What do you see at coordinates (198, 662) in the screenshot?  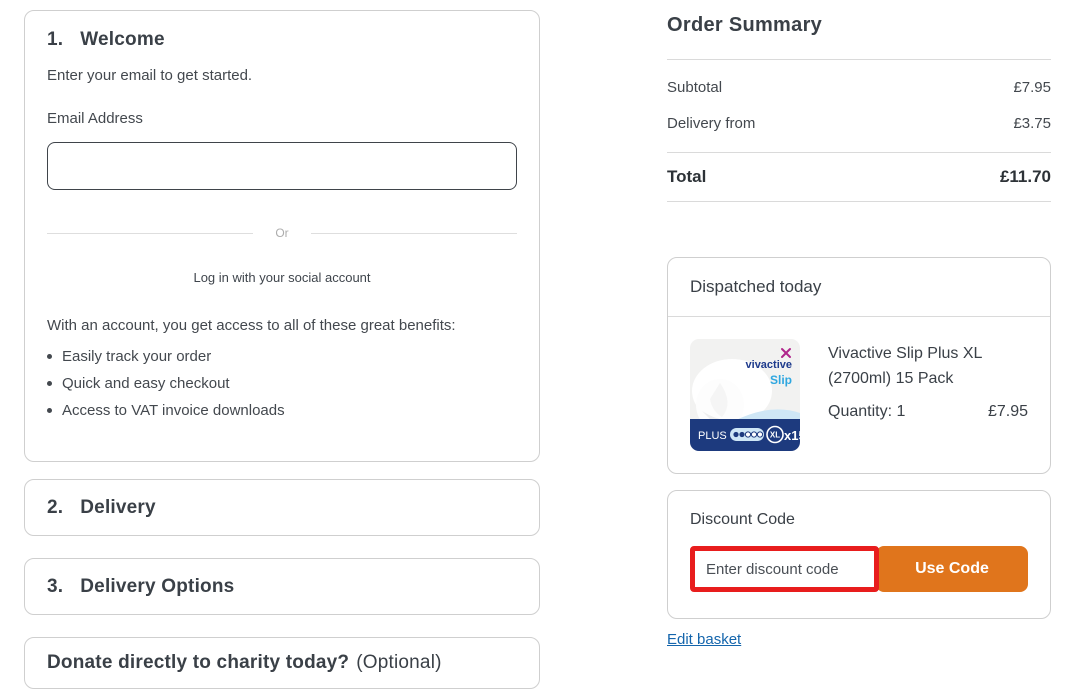 I see `donate-title: Donate directly to charity today?` at bounding box center [198, 662].